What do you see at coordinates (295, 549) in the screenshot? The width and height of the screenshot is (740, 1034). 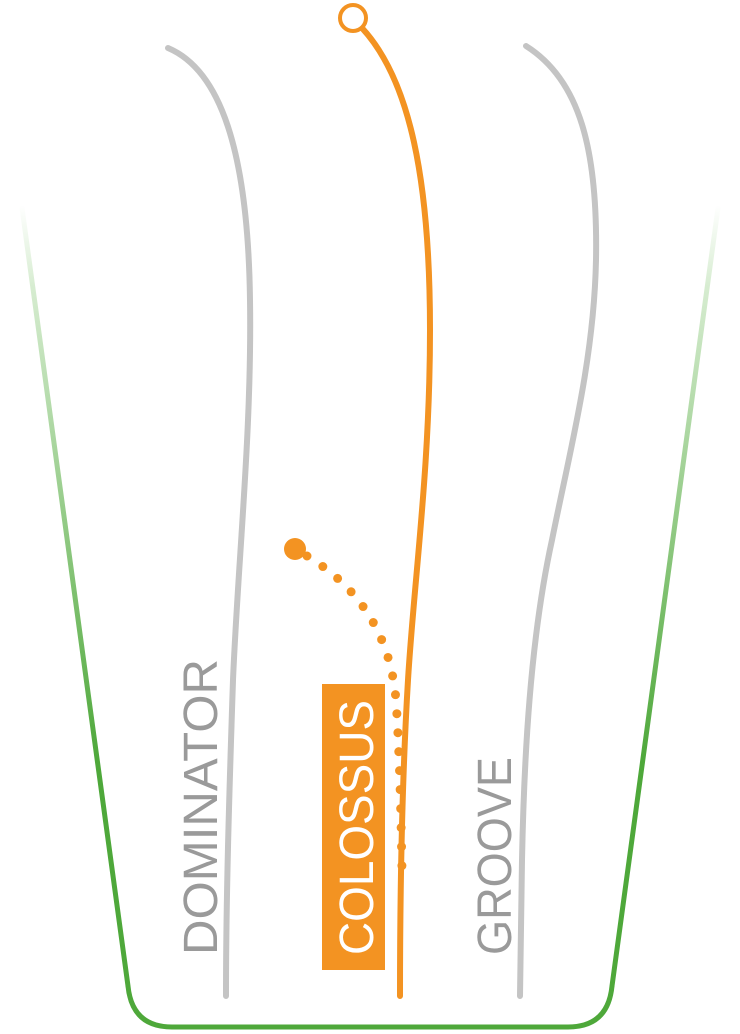 I see `dotted-path-origin-dot` at bounding box center [295, 549].